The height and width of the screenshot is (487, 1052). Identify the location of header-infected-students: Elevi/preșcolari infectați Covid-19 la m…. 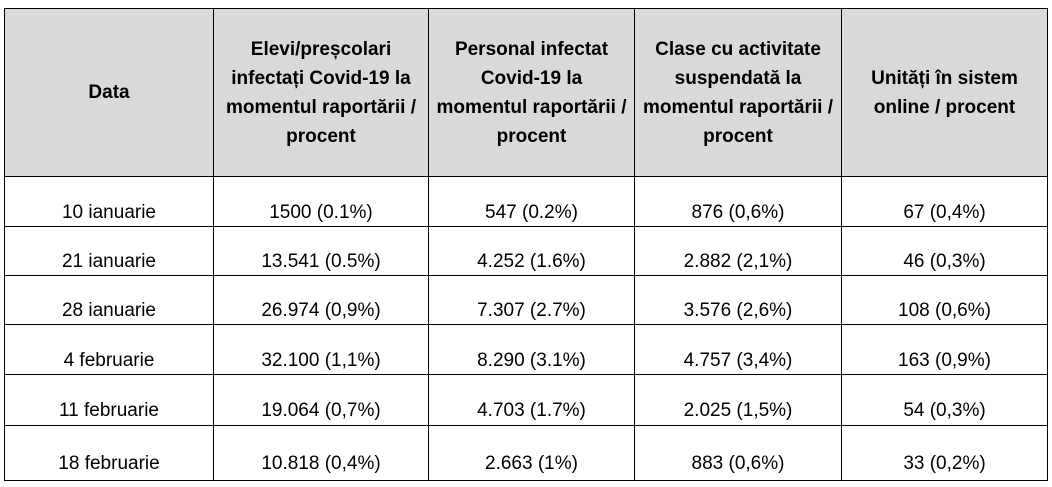
(321, 92).